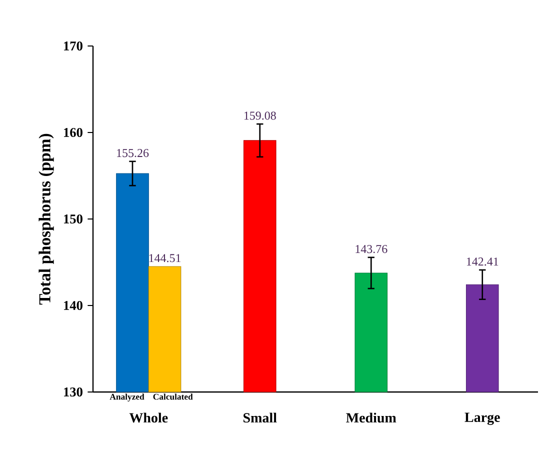  I want to click on y-tick-label: 150, so click(73, 219).